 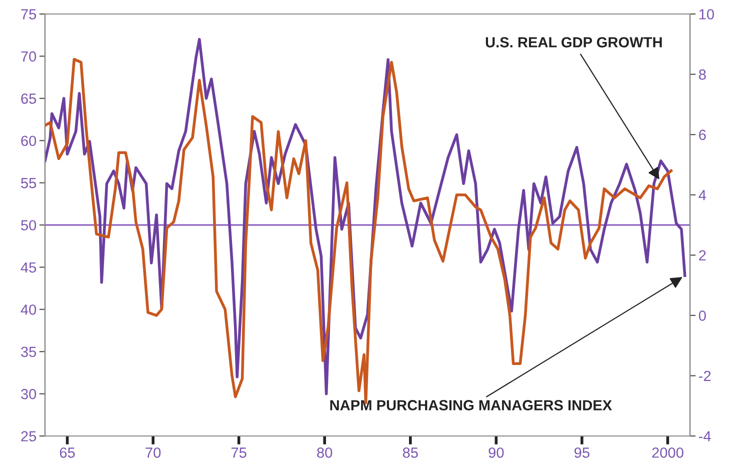 What do you see at coordinates (28, 14) in the screenshot?
I see `y-tick-label: 75` at bounding box center [28, 14].